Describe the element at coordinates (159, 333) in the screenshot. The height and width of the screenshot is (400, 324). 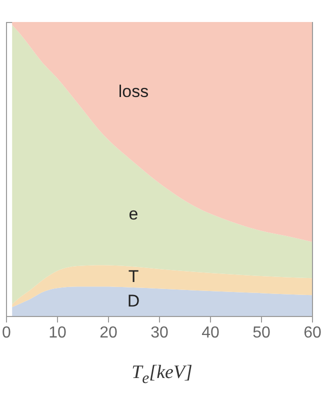
I see `x-tick-label: 30` at that location.